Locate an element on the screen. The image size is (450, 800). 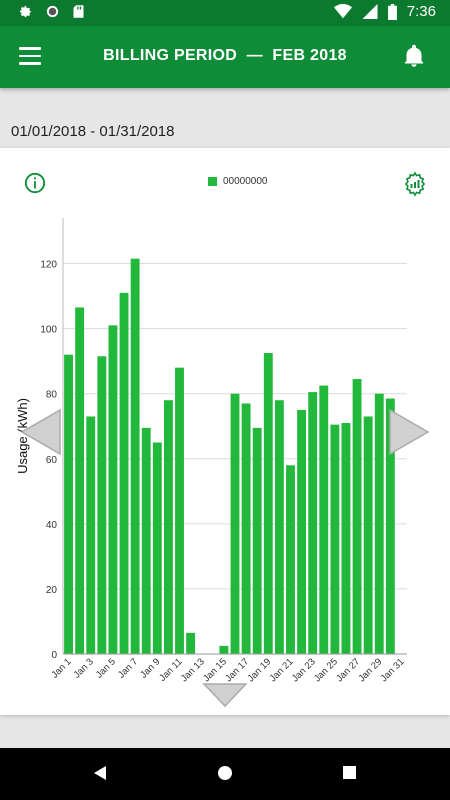
home-icon is located at coordinates (225, 773).